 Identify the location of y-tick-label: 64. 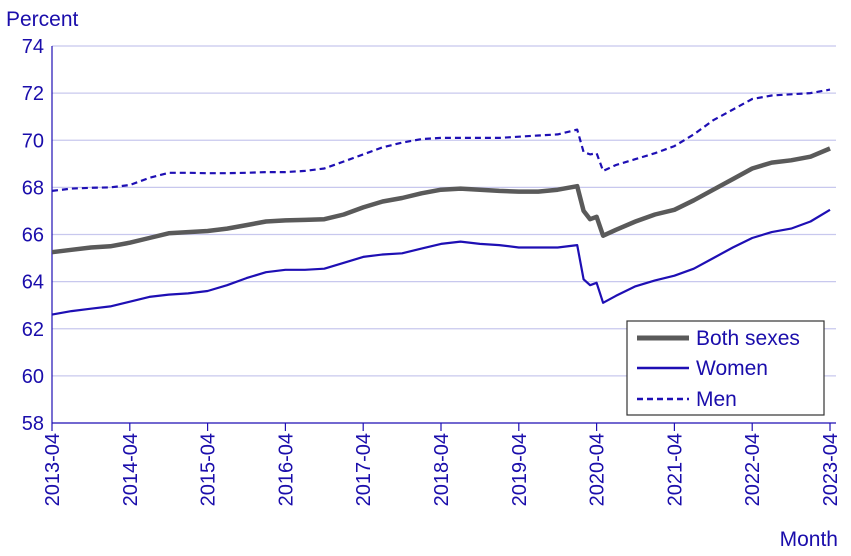
(33, 283).